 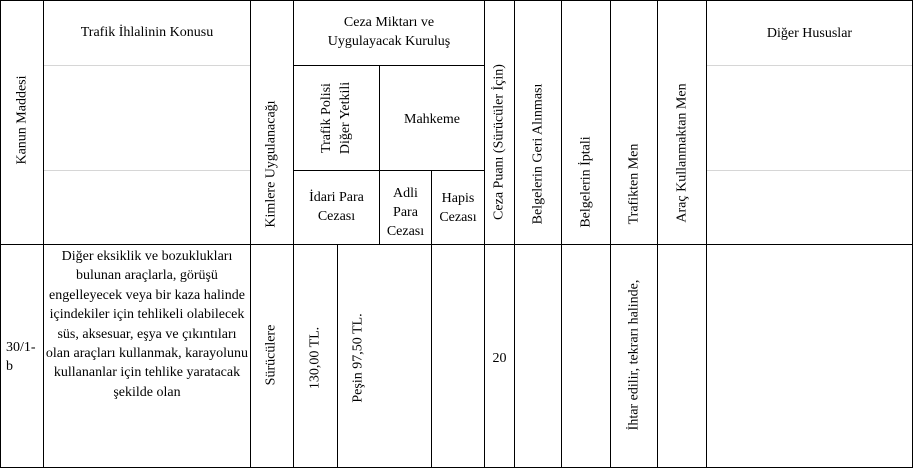 What do you see at coordinates (389, 32) in the screenshot?
I see `header-ceza-miktari: Ceza Miktarı ve Uygulayacak Kuruluş` at bounding box center [389, 32].